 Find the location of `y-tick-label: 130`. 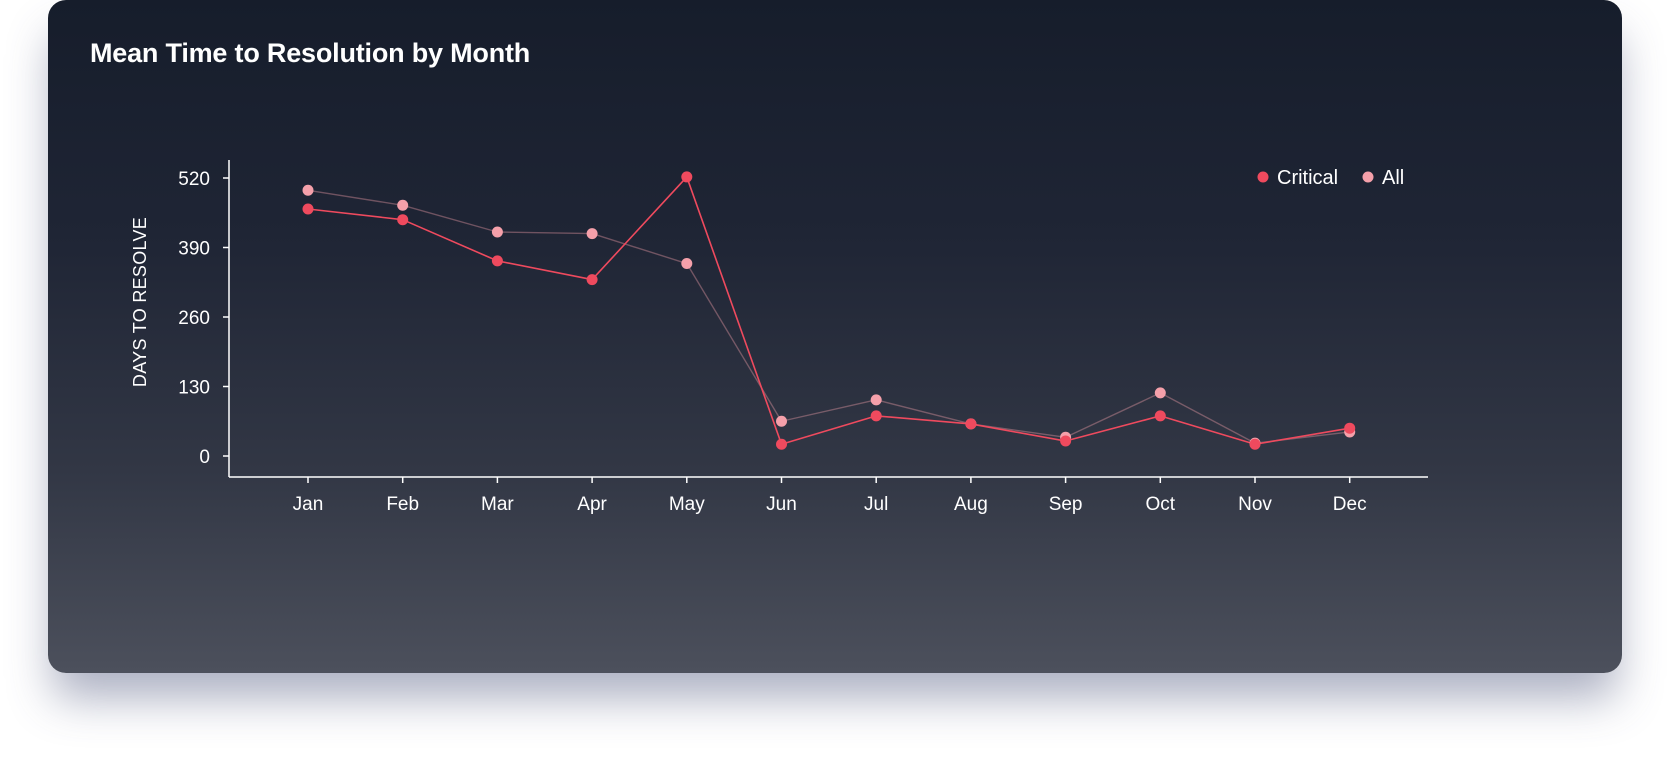

y-tick-label: 130 is located at coordinates (194, 388).